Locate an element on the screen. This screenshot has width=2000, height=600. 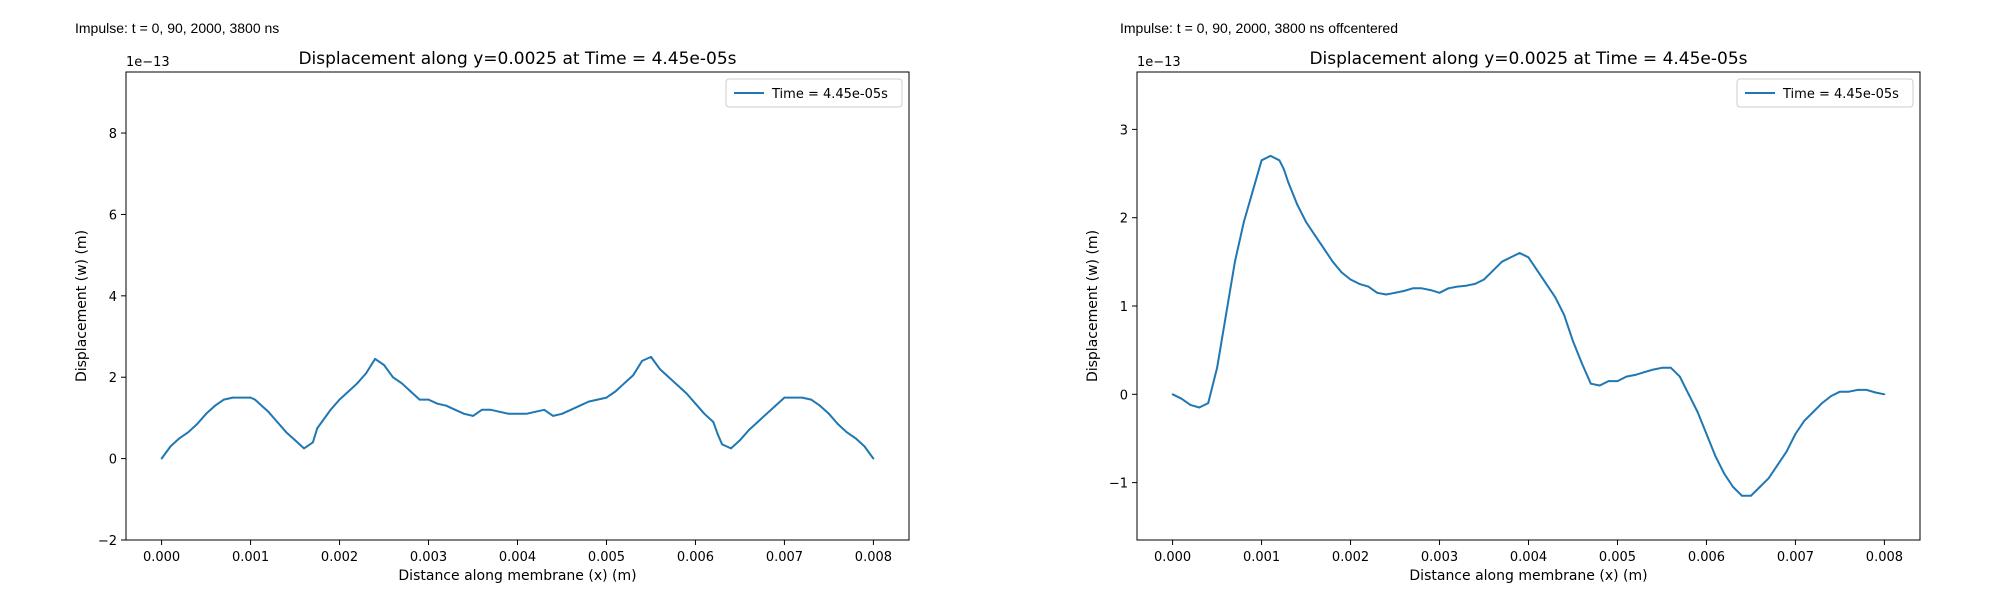
x-tick-label: 0.001 is located at coordinates (1261, 557).